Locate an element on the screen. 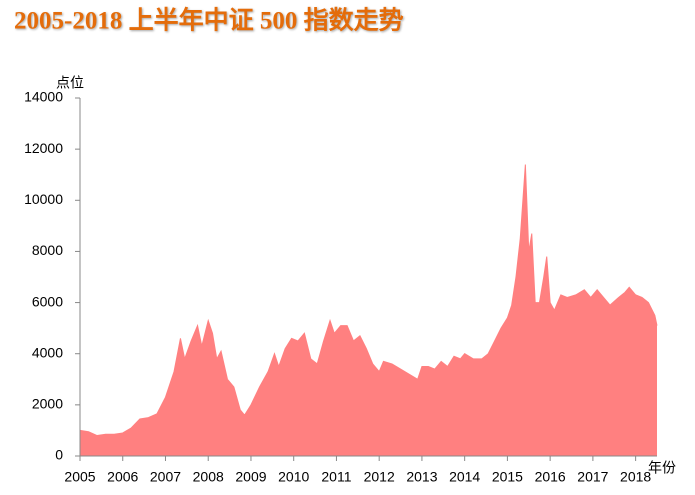 The height and width of the screenshot is (495, 695). x-tick-label: 2012 is located at coordinates (379, 477).